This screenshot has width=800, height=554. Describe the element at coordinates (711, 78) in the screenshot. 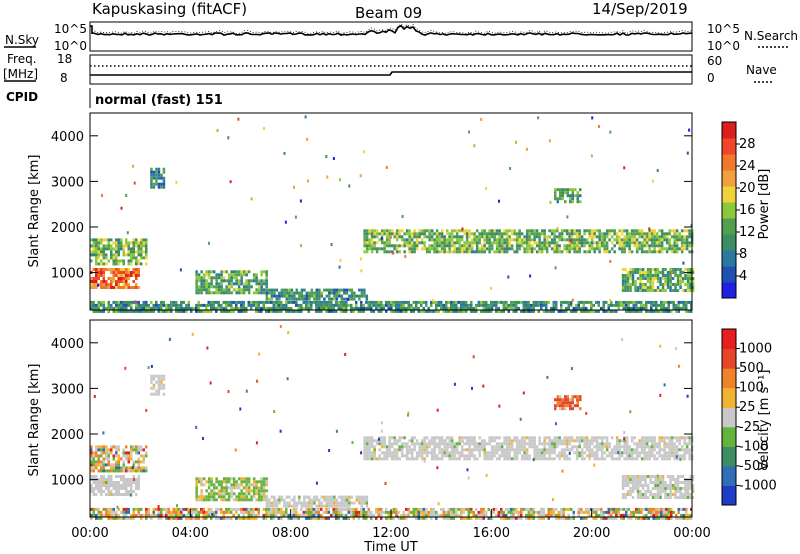

I see `nave-tick-bottom: 0` at that location.